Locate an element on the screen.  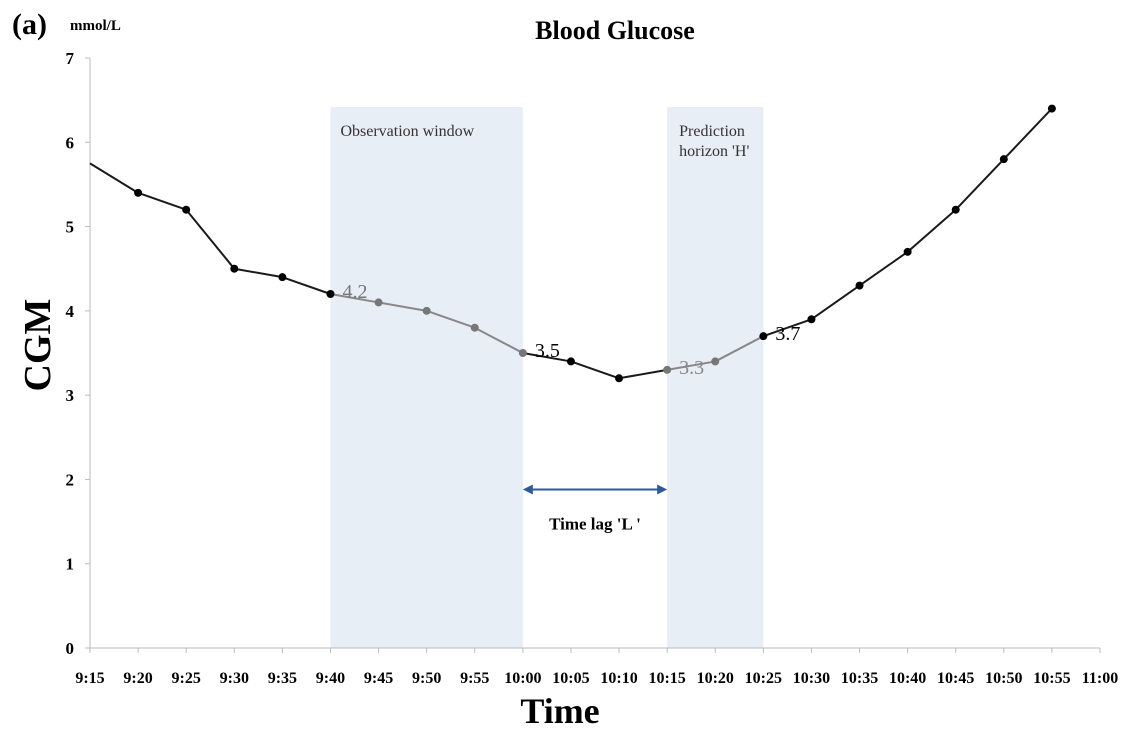
y-tick-label: 0 is located at coordinates (70, 648).